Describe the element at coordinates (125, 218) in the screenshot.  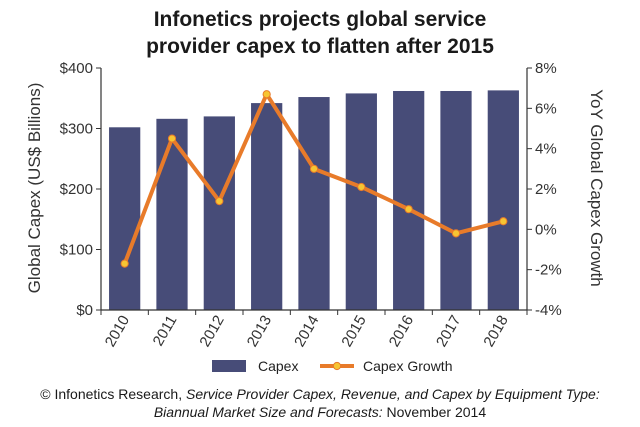
I see `bar-2010` at that location.